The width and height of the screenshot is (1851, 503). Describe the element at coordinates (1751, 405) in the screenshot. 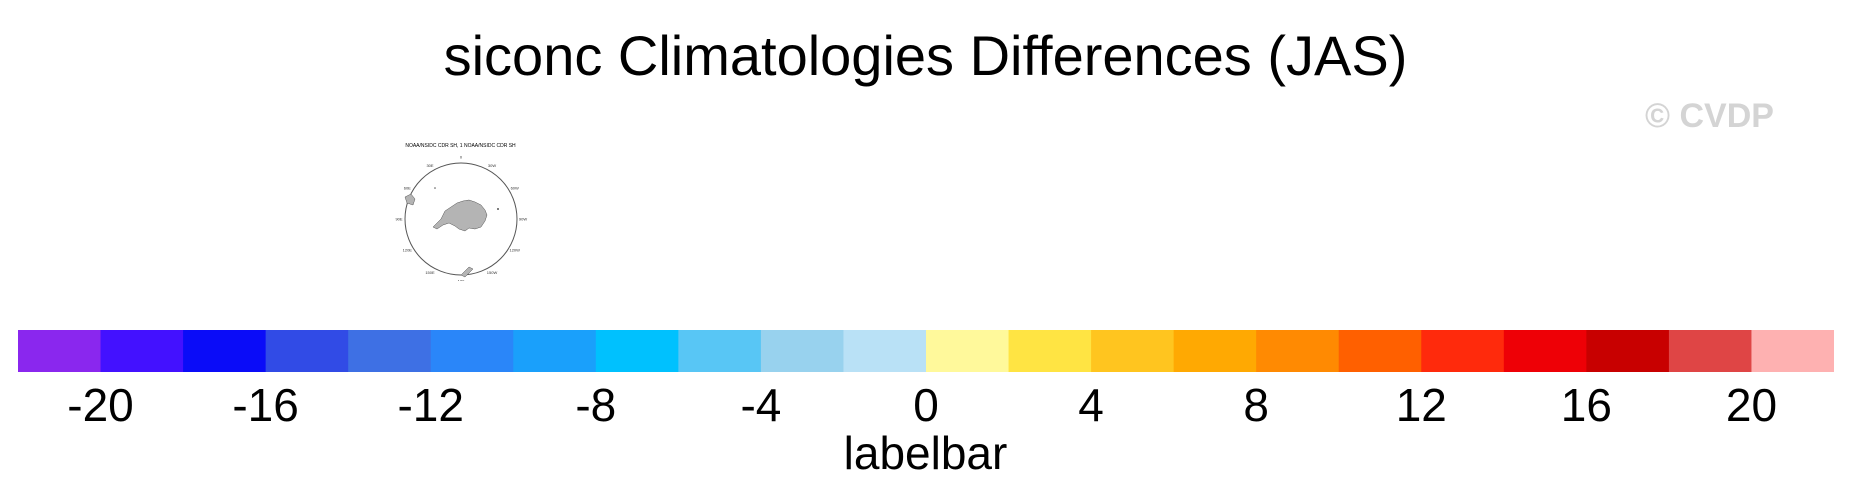

I see `labelbar-tick-label: 20` at that location.